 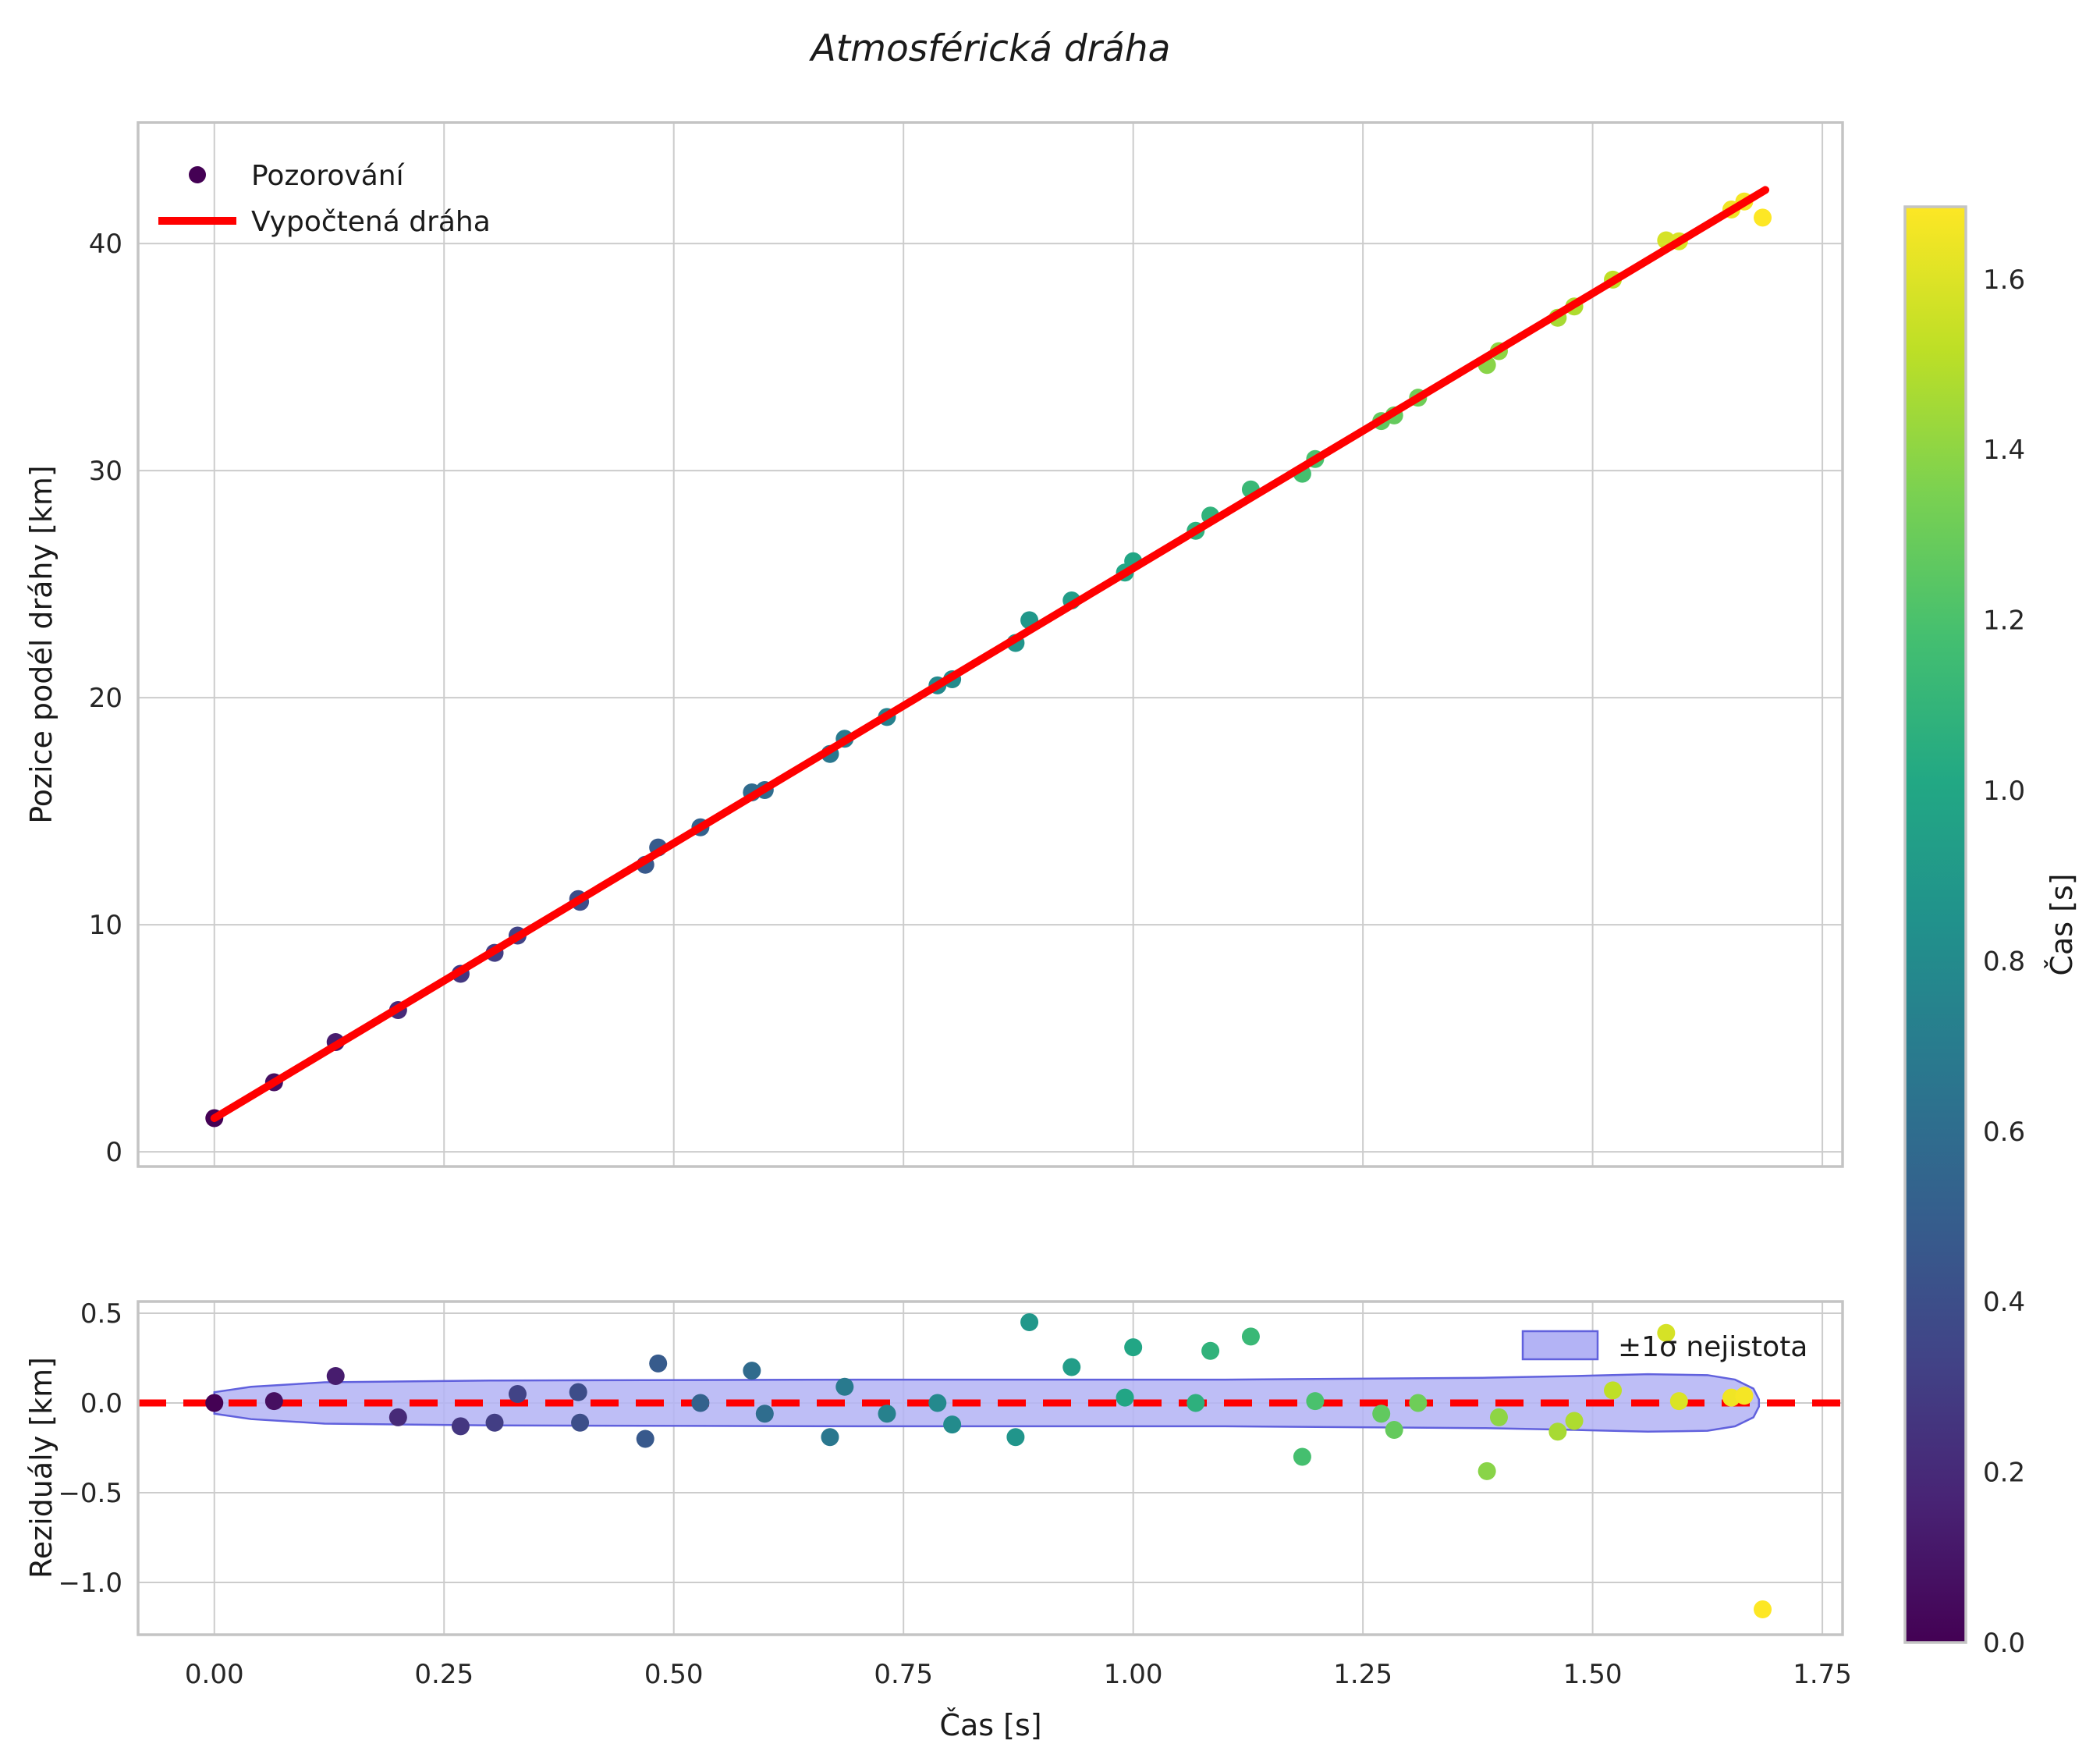 What do you see at coordinates (371, 222) in the screenshot?
I see `fit-legend-label: Vypočtená dráha` at bounding box center [371, 222].